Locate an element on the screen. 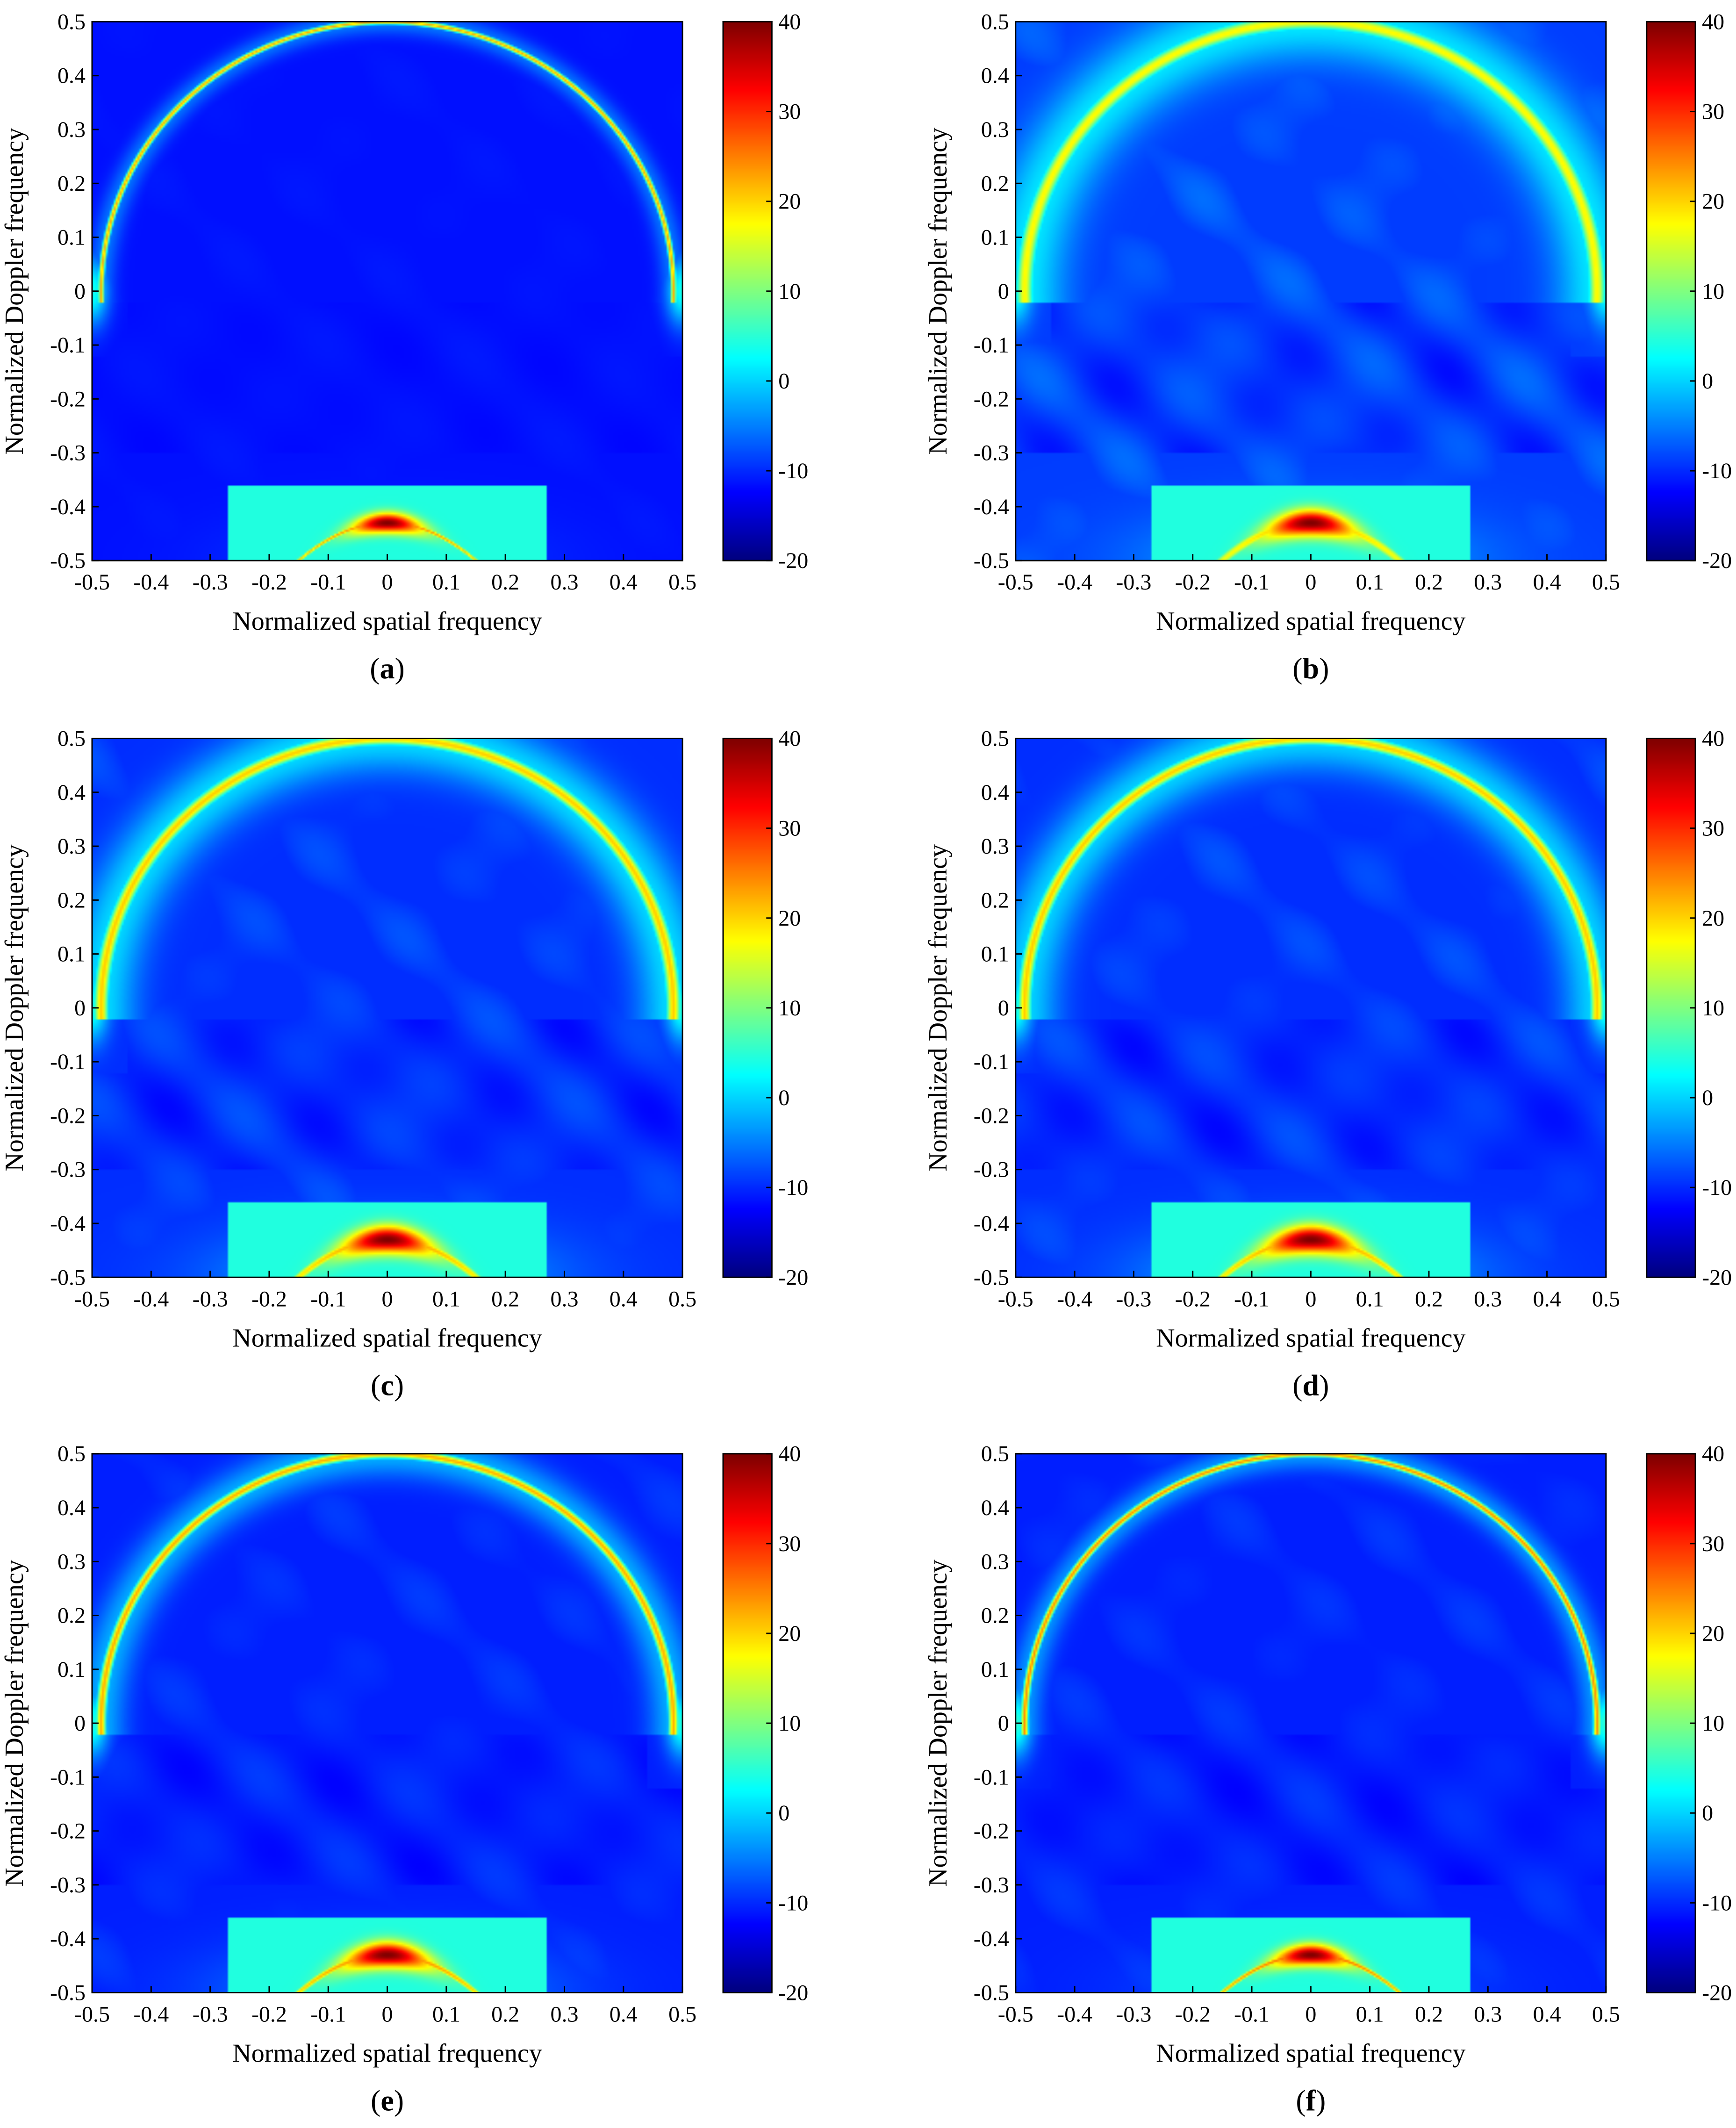 The image size is (1736, 2128). panel-label: (c) is located at coordinates (387, 1385).